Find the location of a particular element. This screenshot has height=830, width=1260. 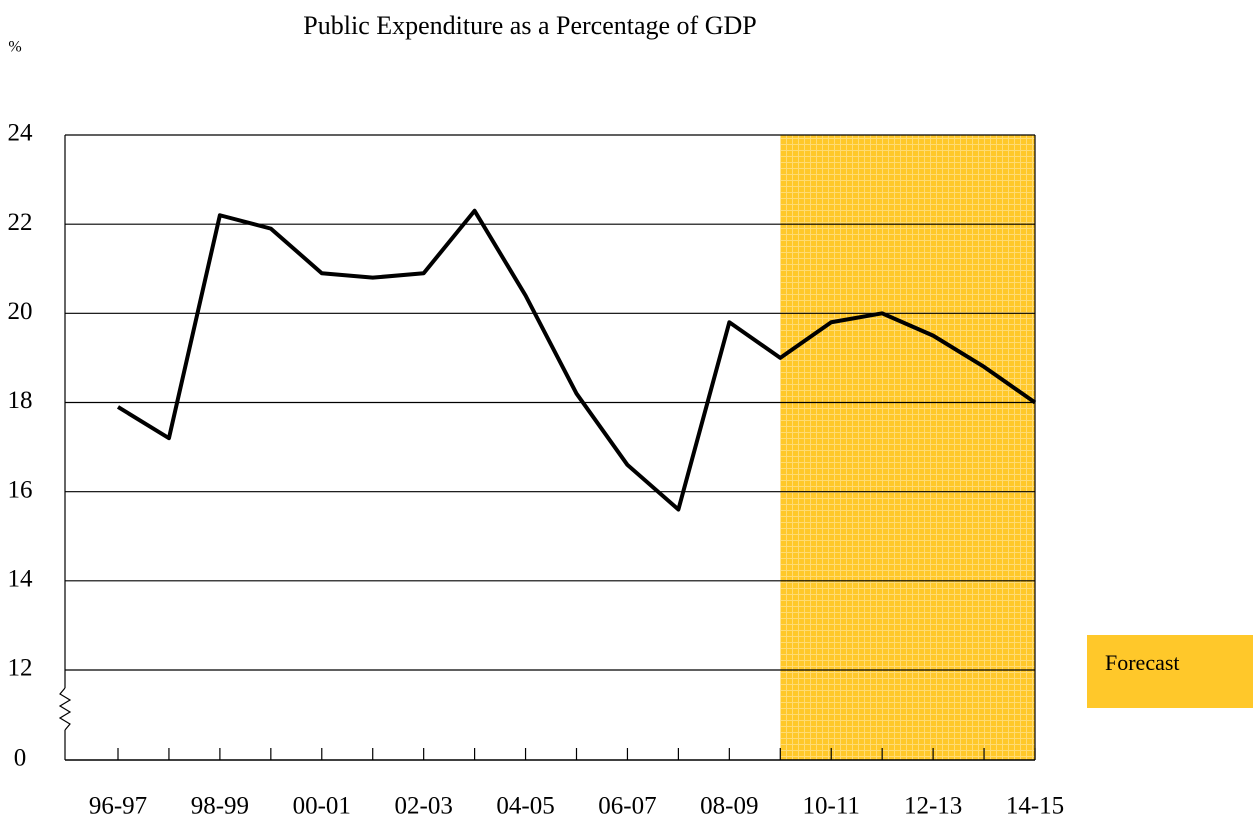

x-tick-label: 10-11 is located at coordinates (831, 806).